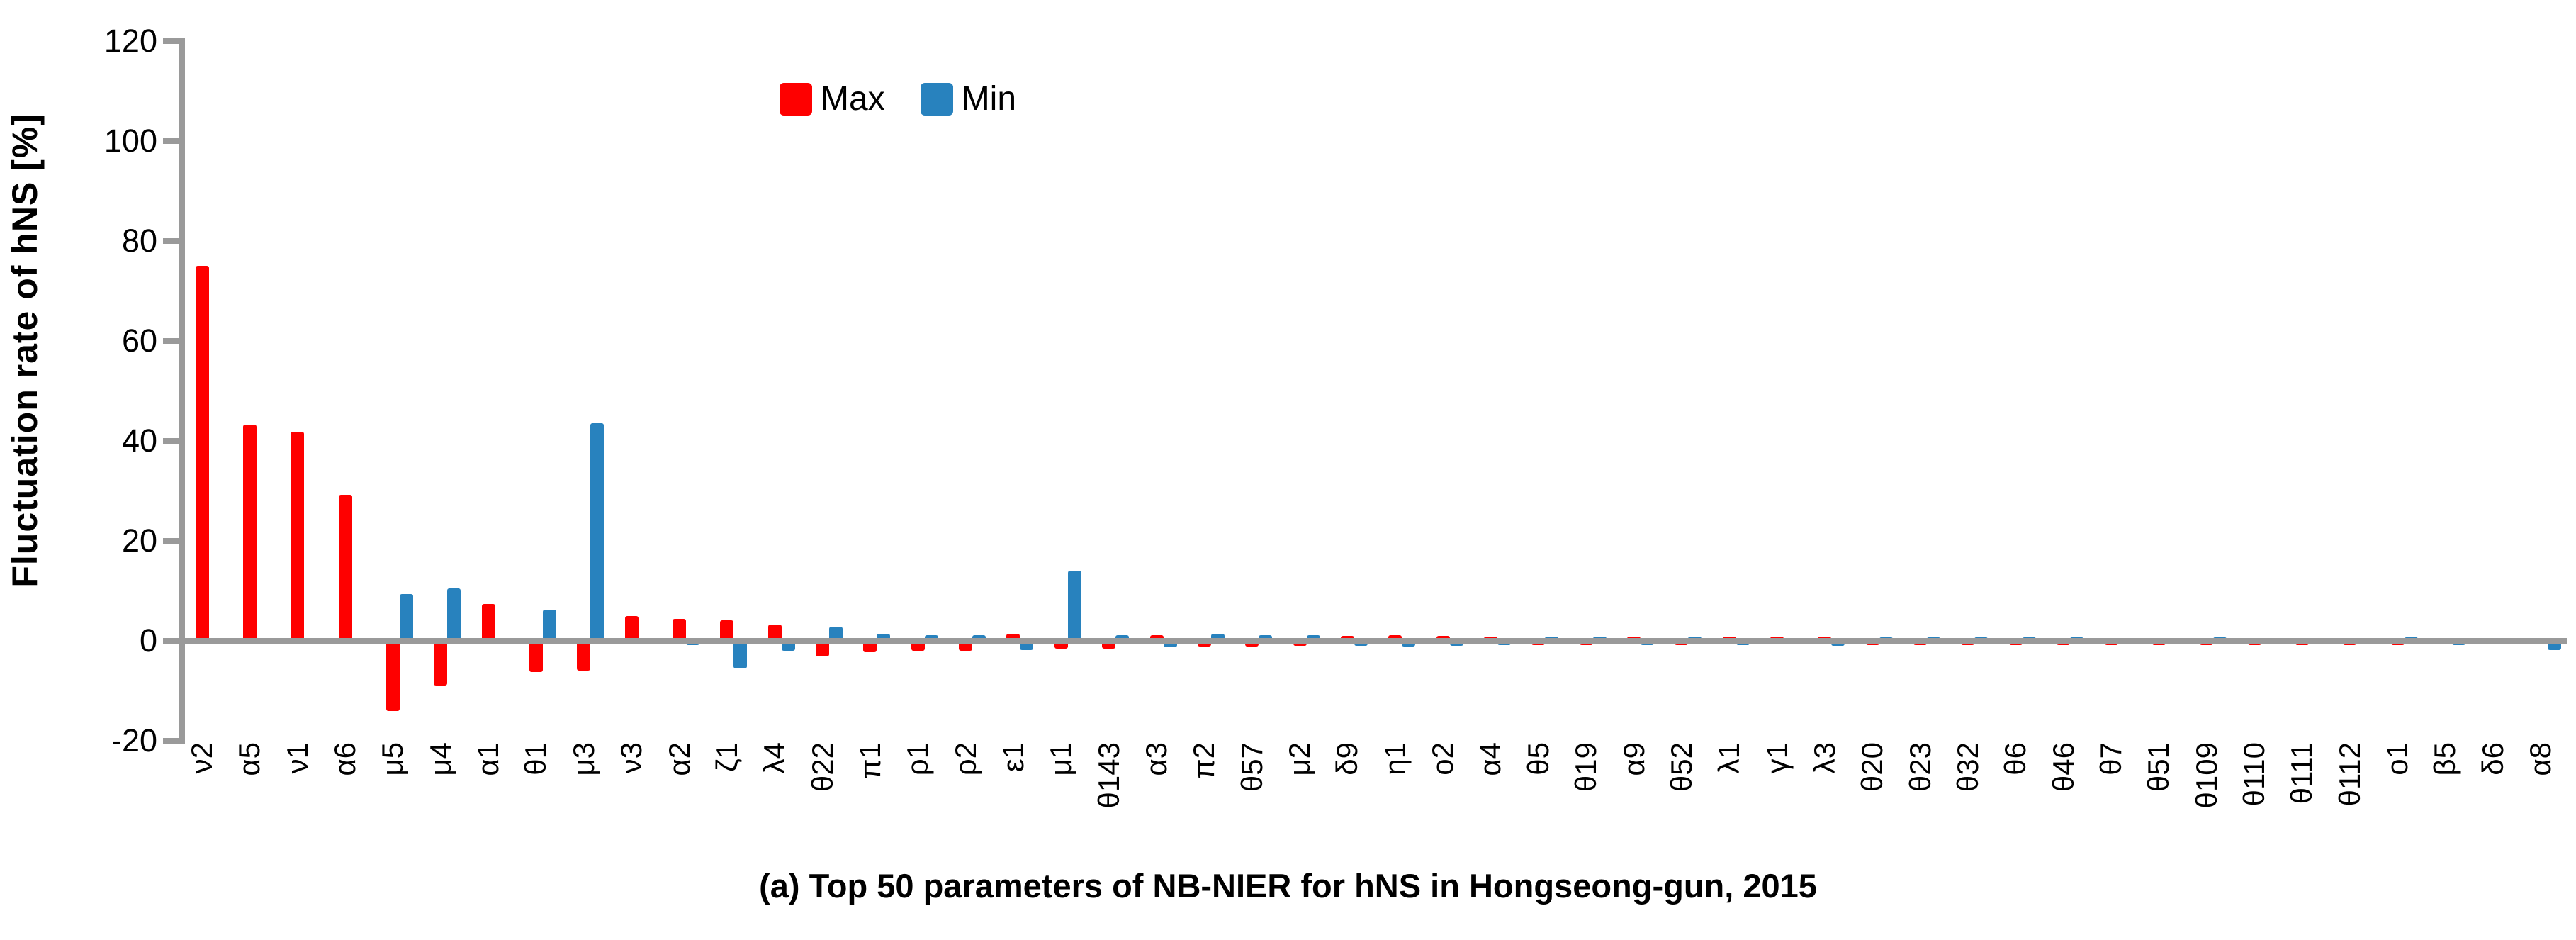 Image resolution: width=2576 pixels, height=940 pixels. I want to click on x-label-μ2: μ2, so click(1300, 759).